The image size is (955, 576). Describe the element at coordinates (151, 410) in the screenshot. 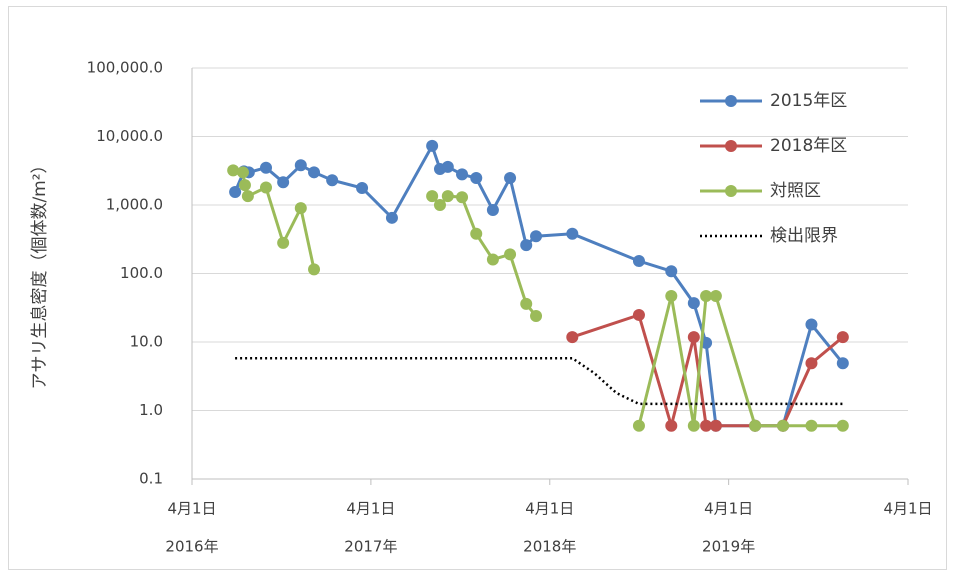

I see `y-tick-label: 1.0` at that location.